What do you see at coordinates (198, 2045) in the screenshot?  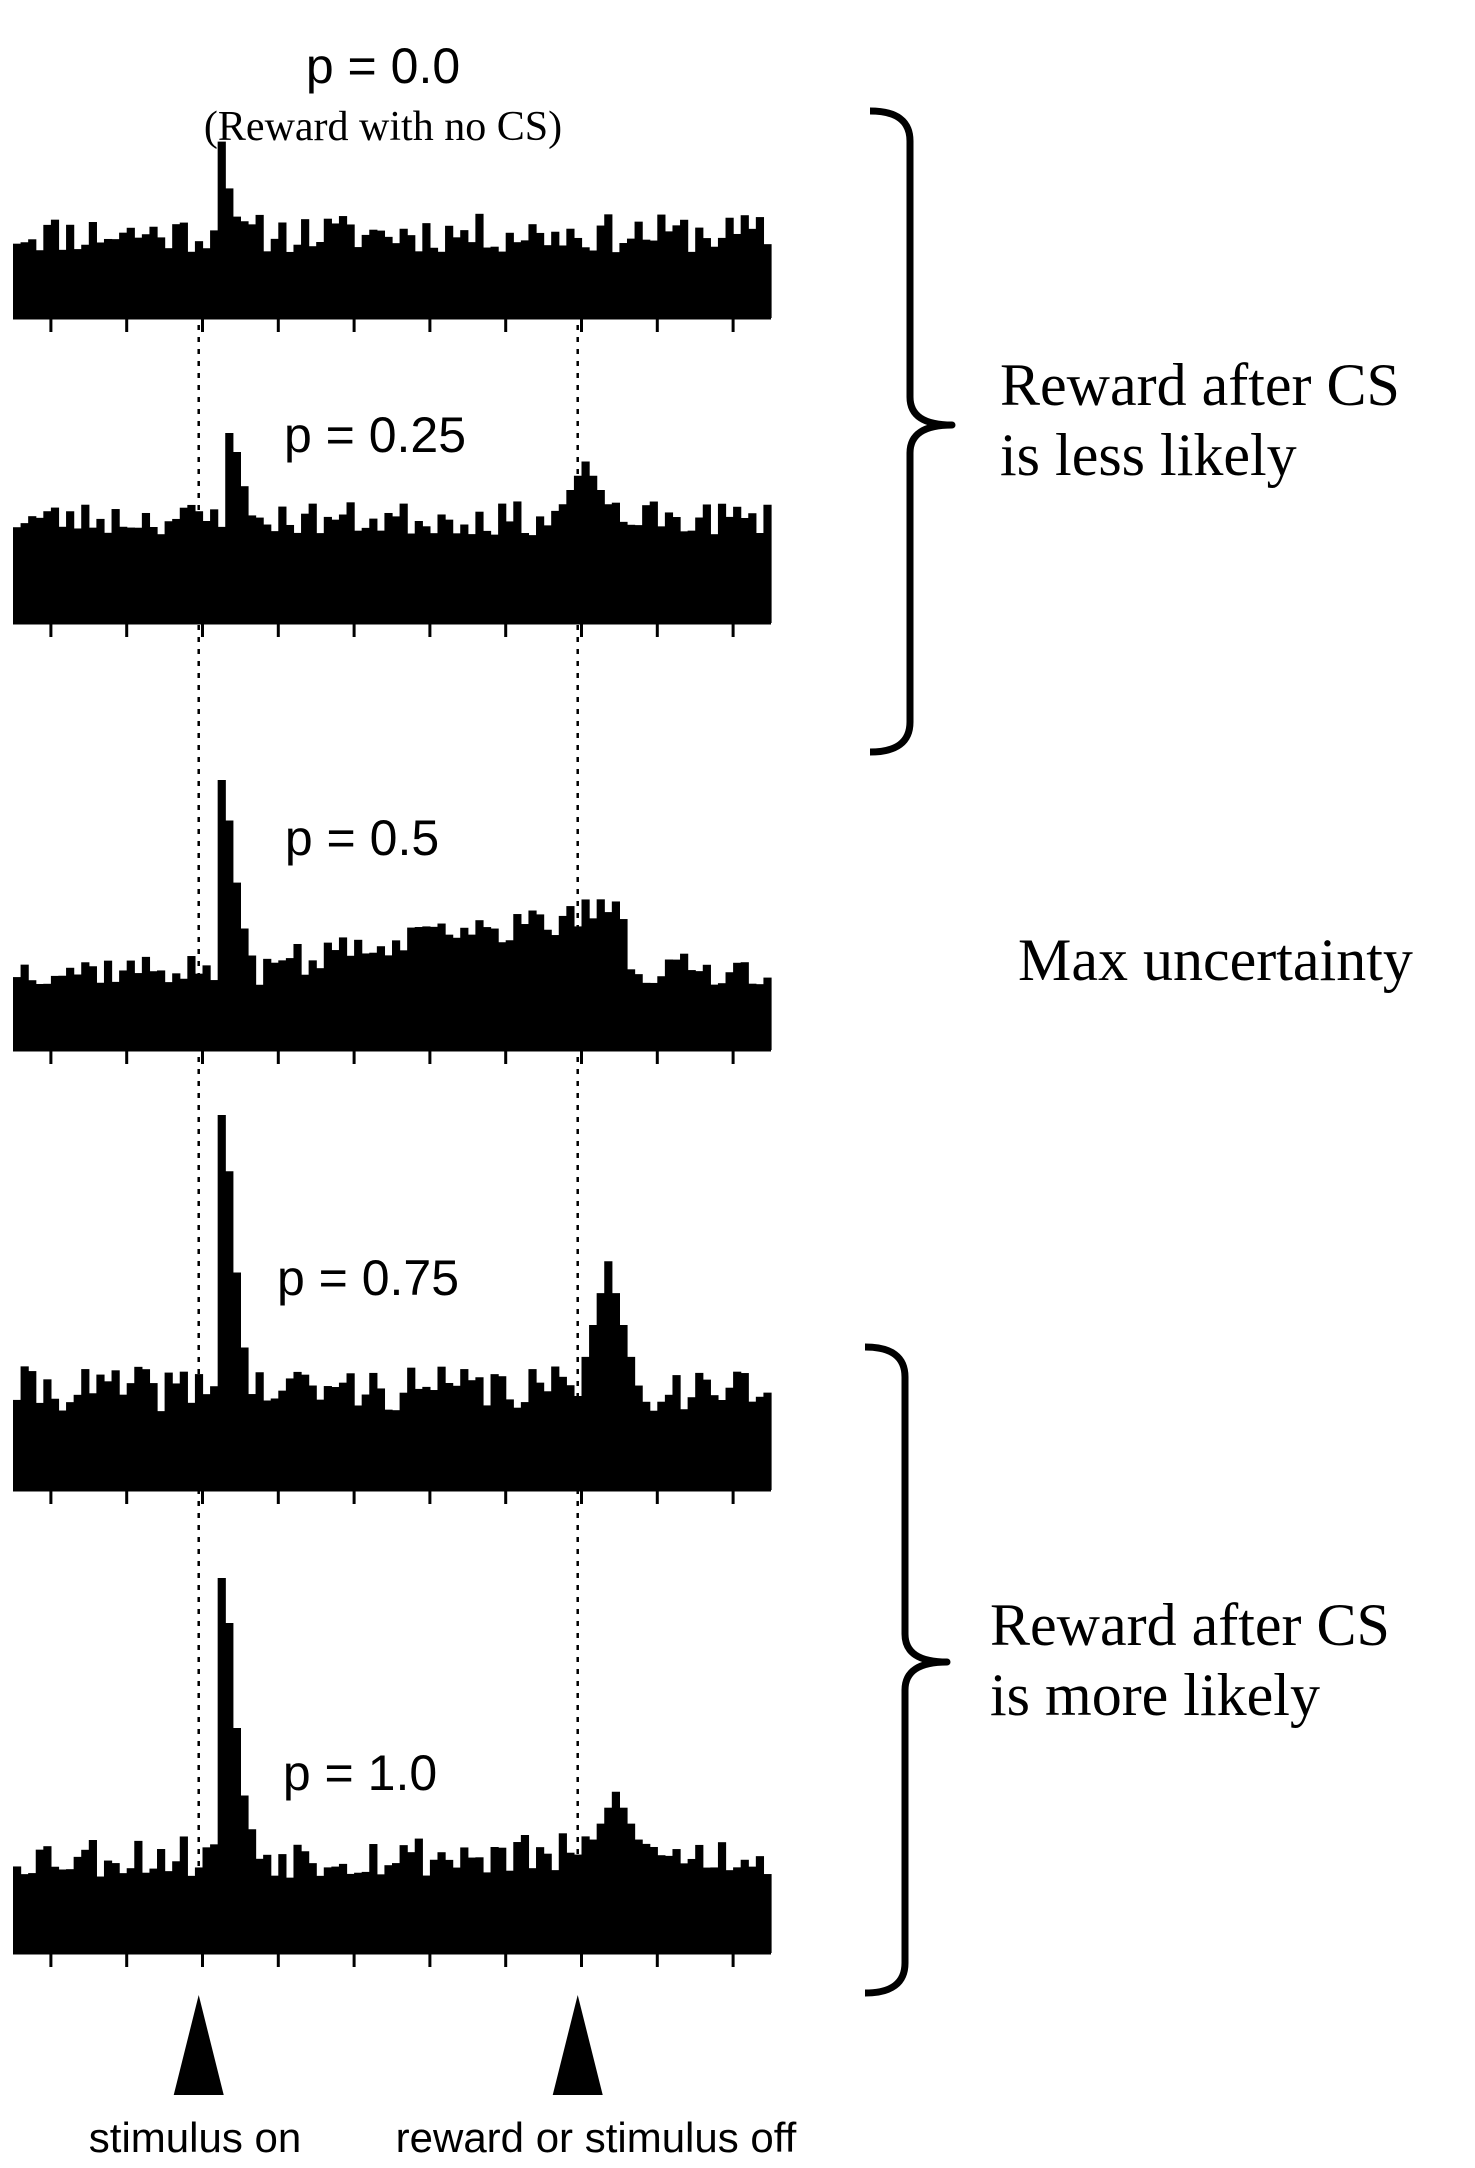 I see `stimulus-on-arrow` at bounding box center [198, 2045].